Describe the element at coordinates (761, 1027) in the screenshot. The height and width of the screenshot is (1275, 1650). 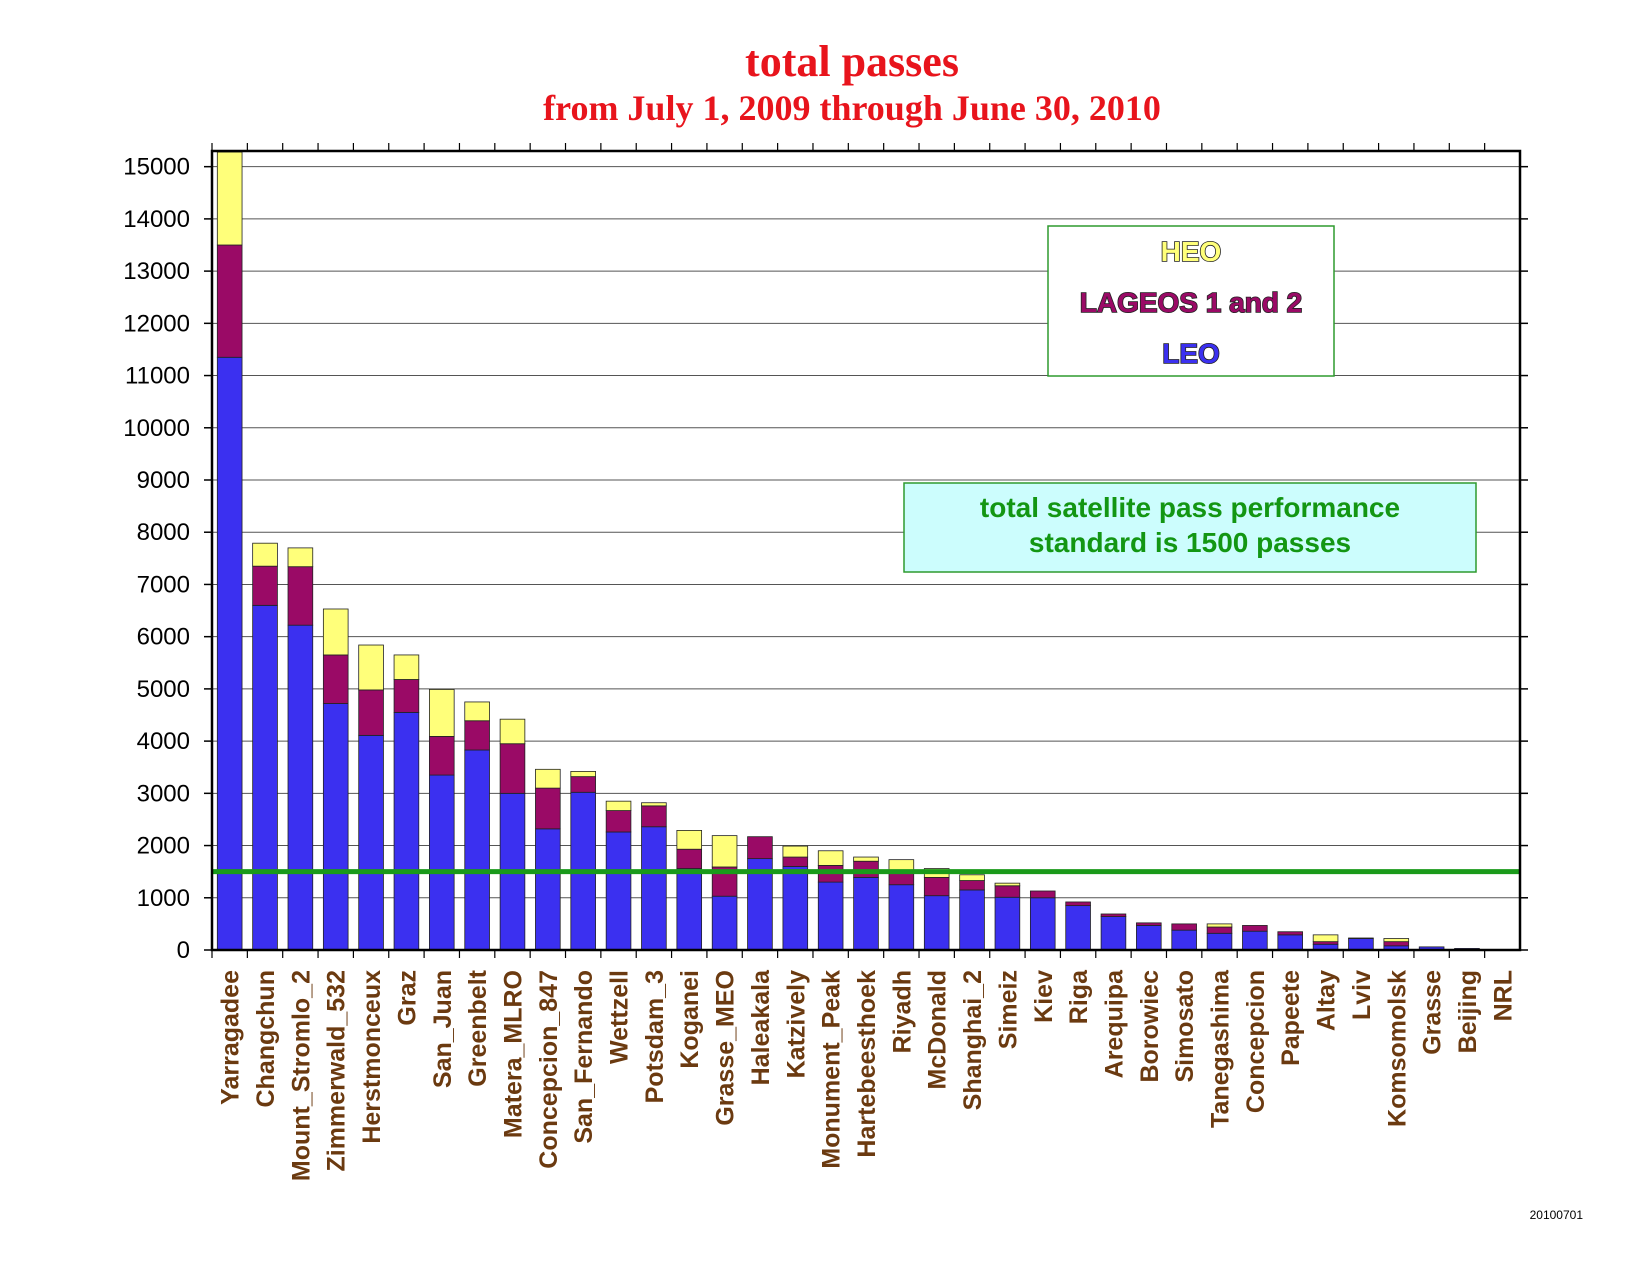
I see `x-tick-label: Haleakala` at that location.